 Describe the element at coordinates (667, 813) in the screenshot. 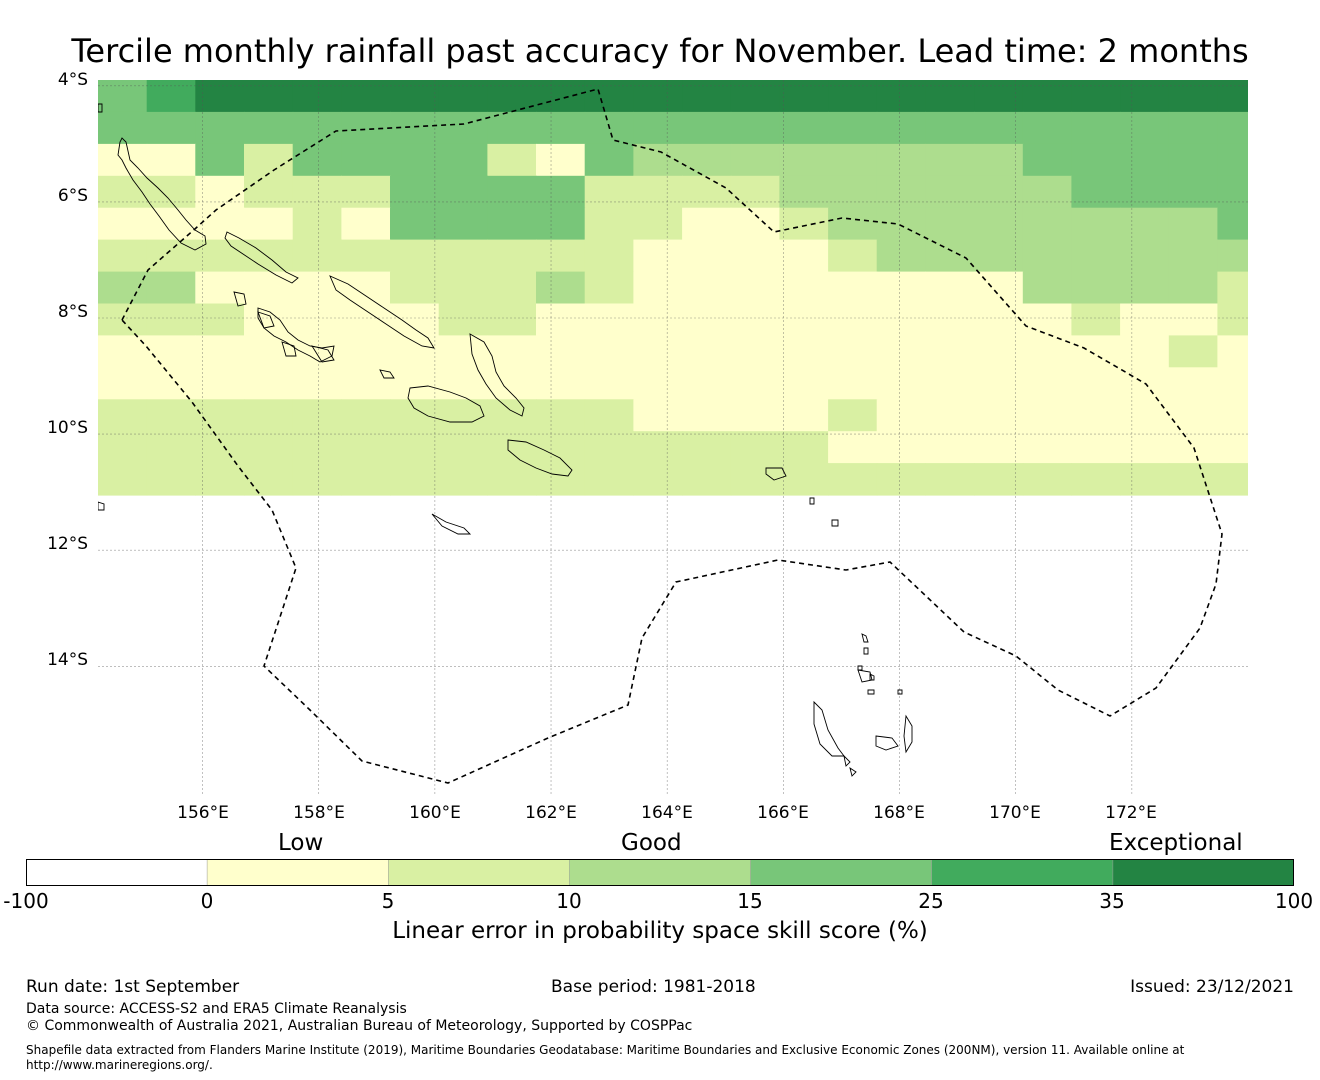

I see `lon-label-164e: 164°E` at that location.